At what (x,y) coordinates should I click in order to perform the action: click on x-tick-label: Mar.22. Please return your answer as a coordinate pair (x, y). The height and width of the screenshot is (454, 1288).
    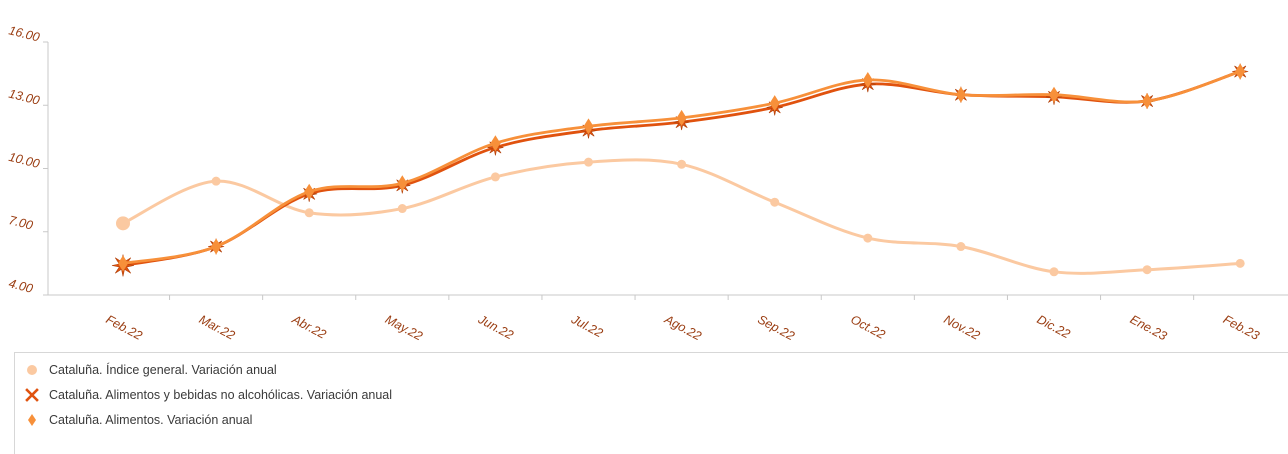
    Looking at the image, I should click on (217, 327).